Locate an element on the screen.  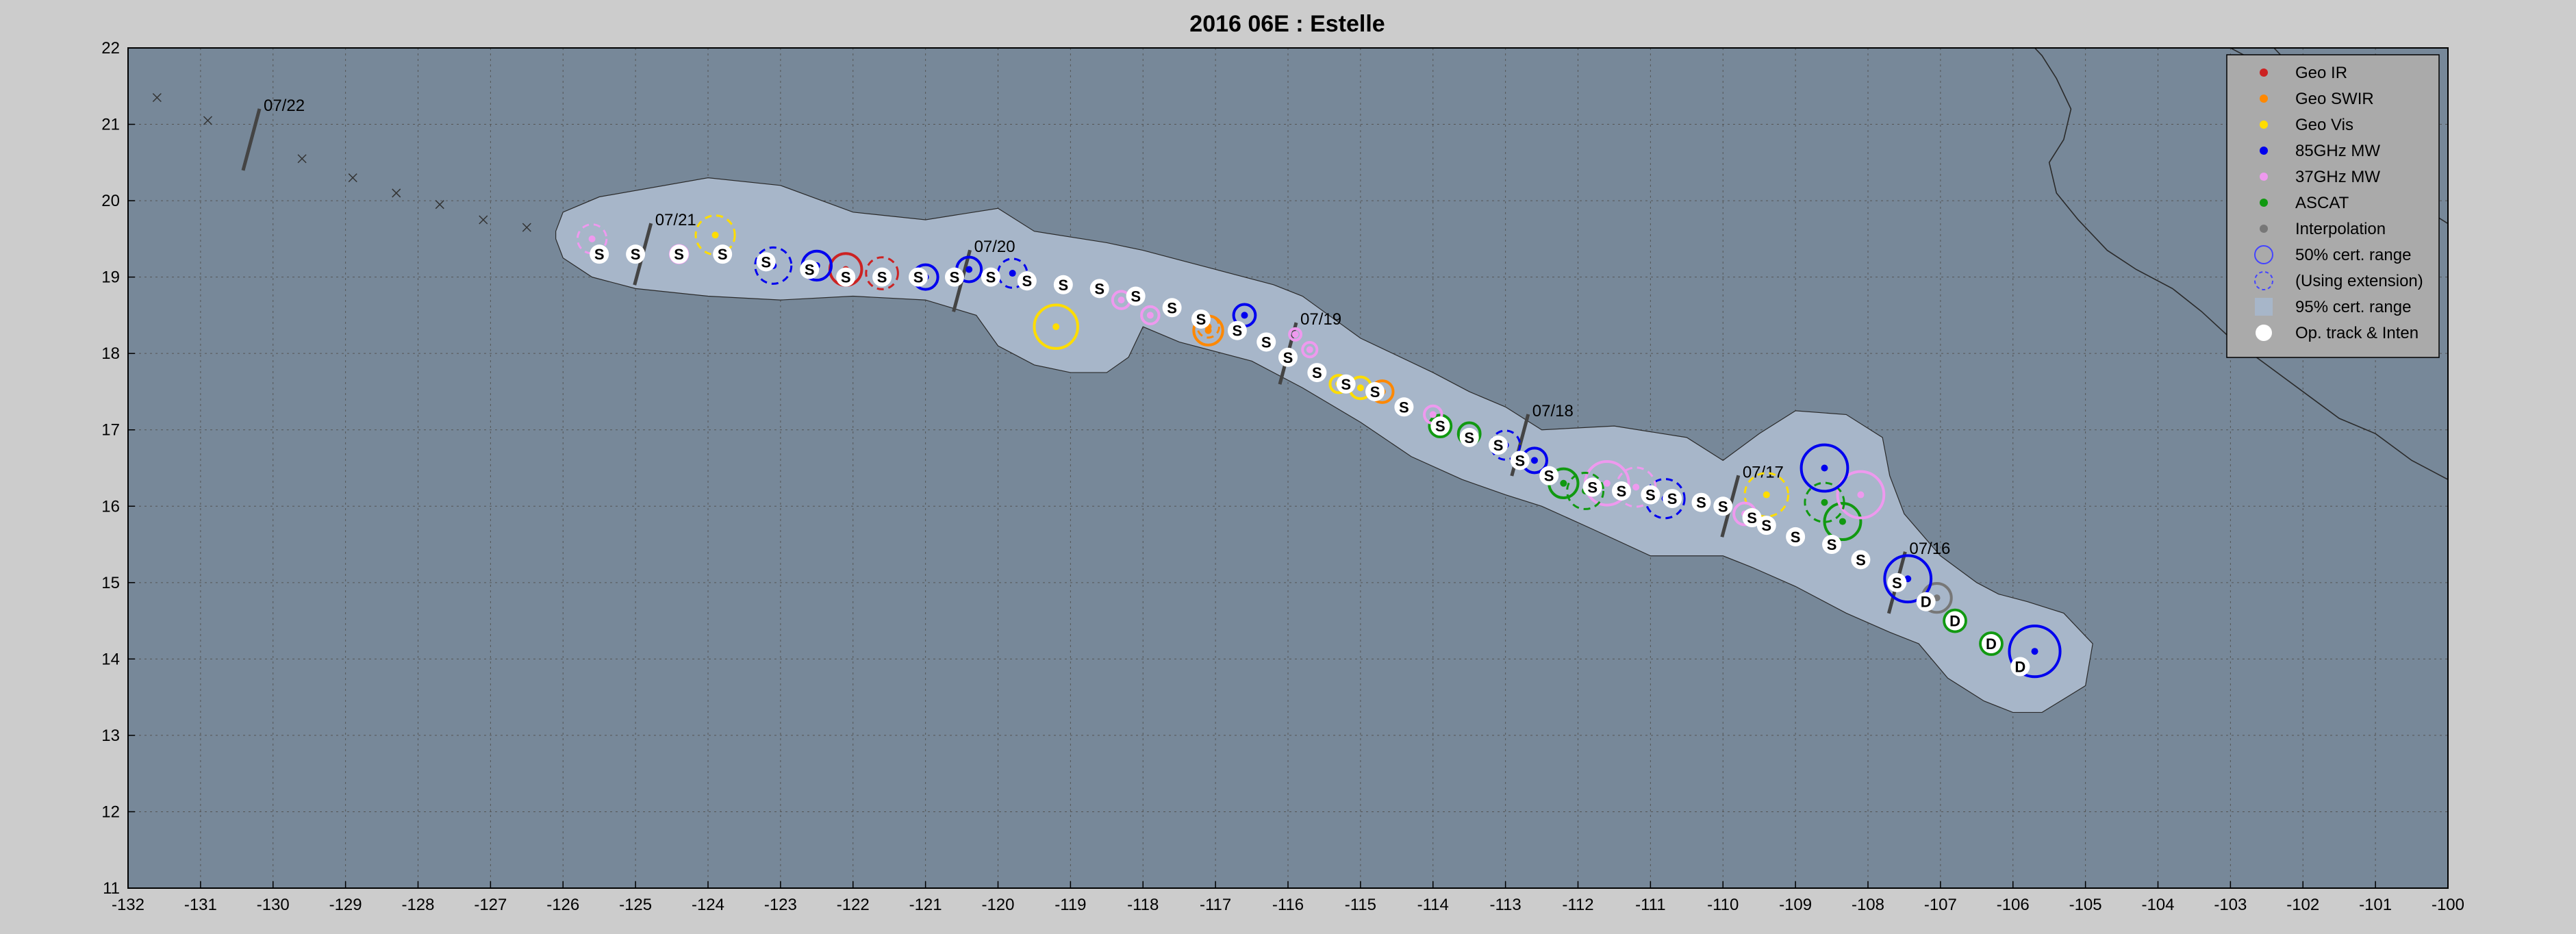
x-tick-label: -123 is located at coordinates (781, 905).